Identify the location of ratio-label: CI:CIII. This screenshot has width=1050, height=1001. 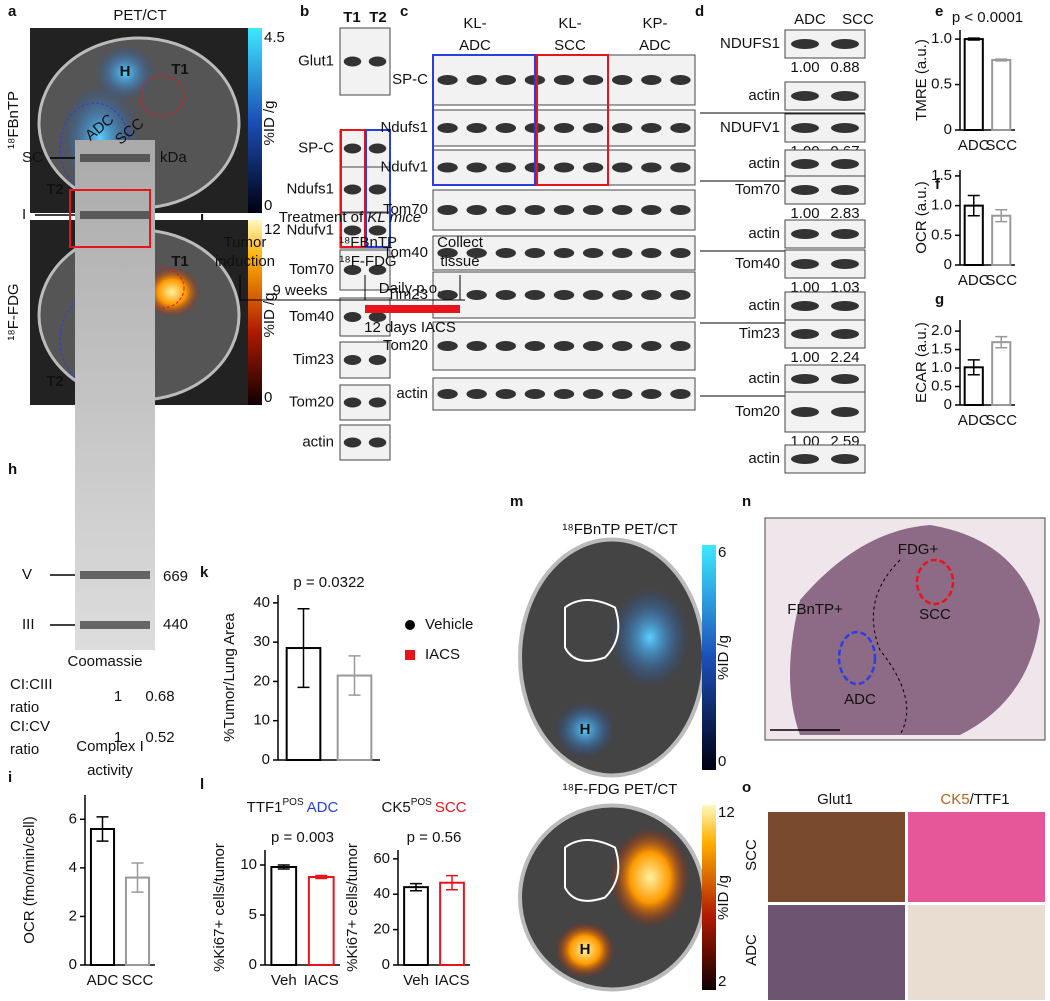
(31, 684).